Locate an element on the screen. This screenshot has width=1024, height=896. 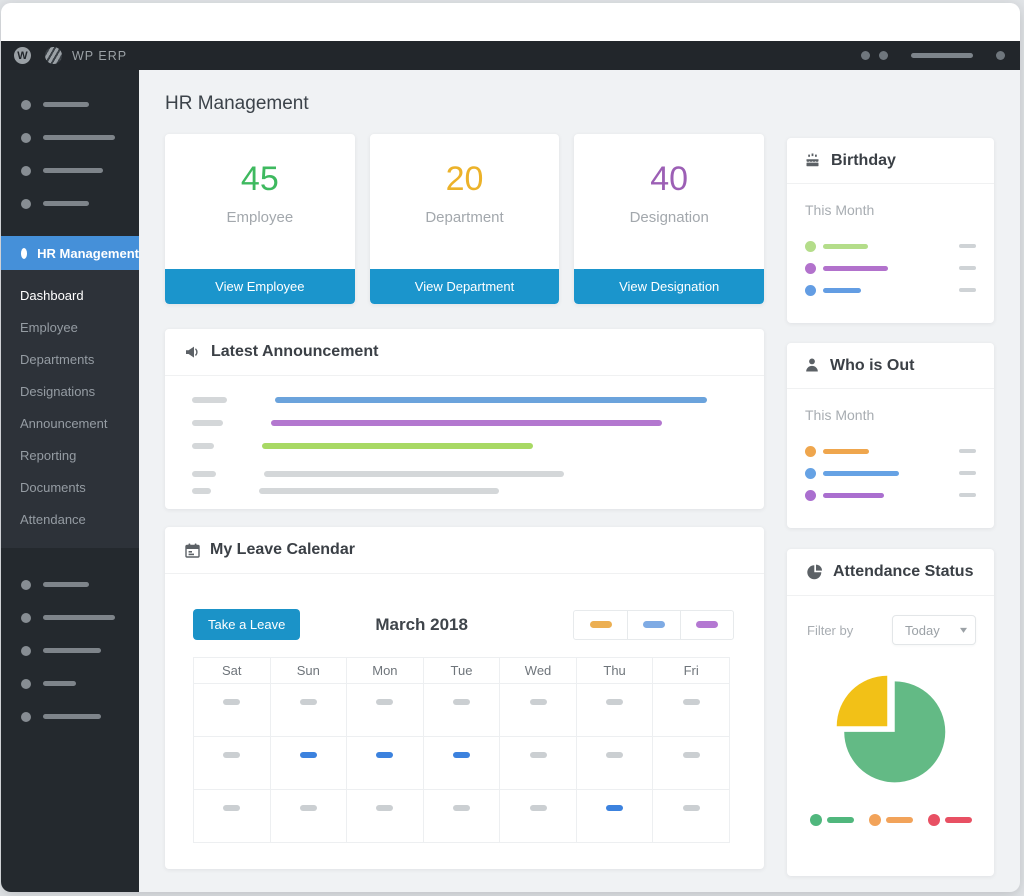
stat-value: 40 is located at coordinates (669, 179).